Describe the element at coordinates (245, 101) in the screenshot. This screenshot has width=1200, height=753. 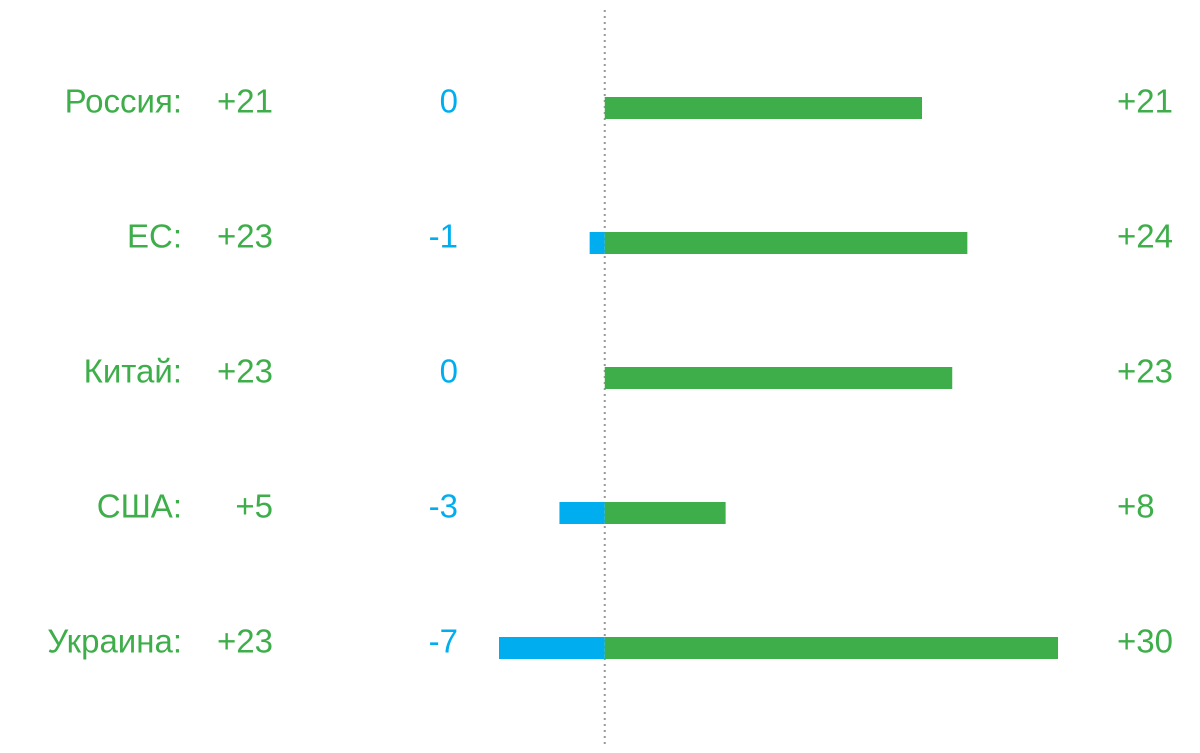
I see `total-label: +21` at that location.